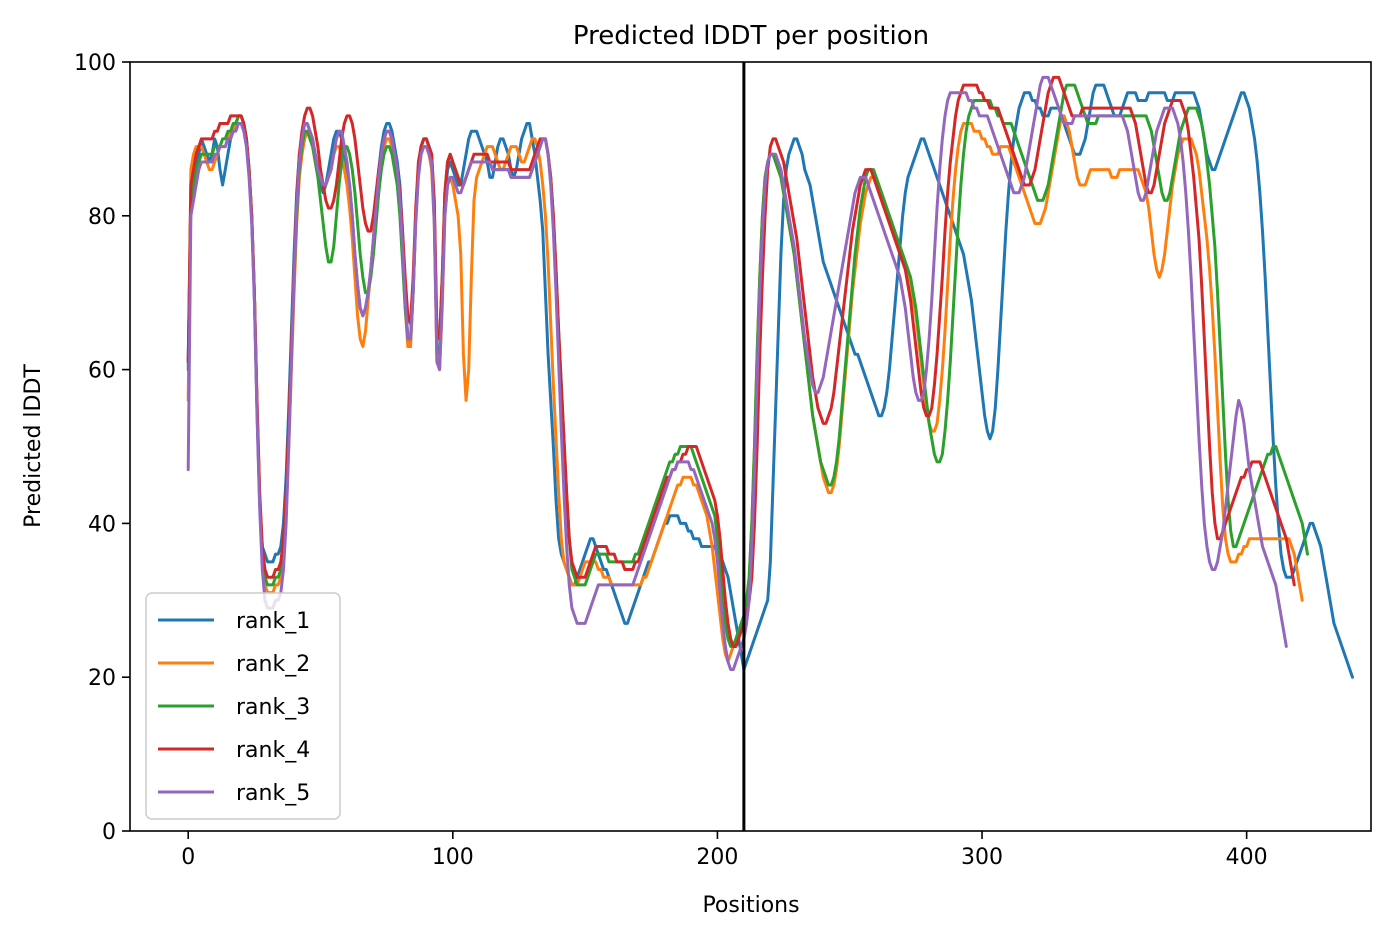 Image resolution: width=1391 pixels, height=939 pixels. What do you see at coordinates (95, 63) in the screenshot?
I see `y-tick-label: 100` at bounding box center [95, 63].